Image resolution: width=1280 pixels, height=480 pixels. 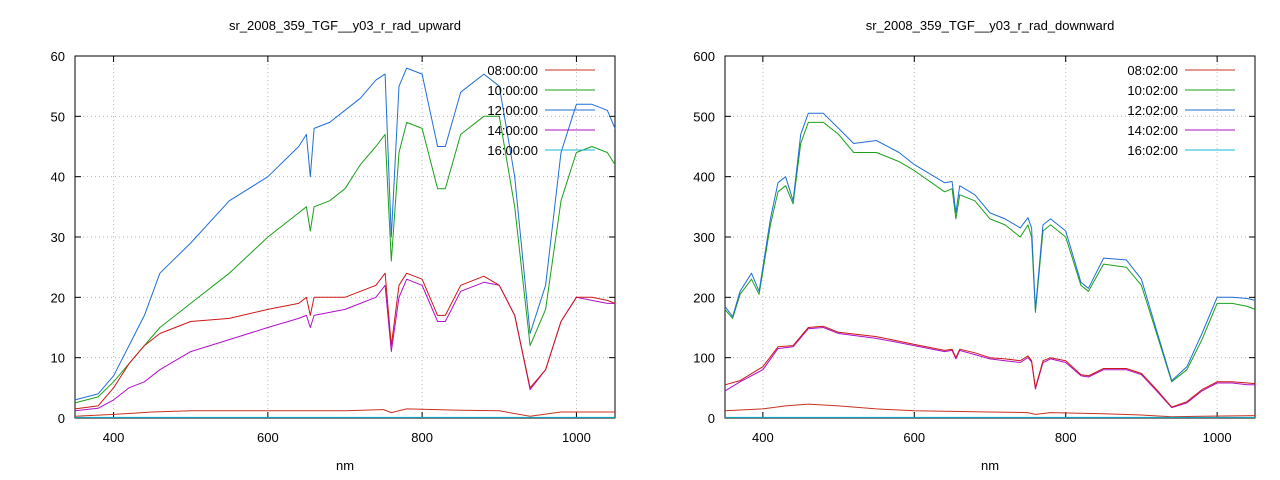 I want to click on chart2-legend-label-3: 14:02:00, so click(x=1152, y=130).